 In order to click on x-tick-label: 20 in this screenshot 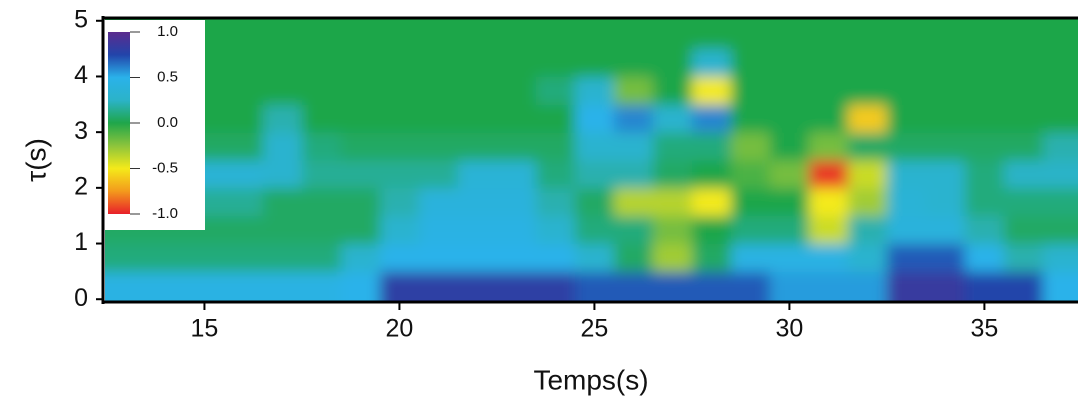, I will do `click(400, 329)`.